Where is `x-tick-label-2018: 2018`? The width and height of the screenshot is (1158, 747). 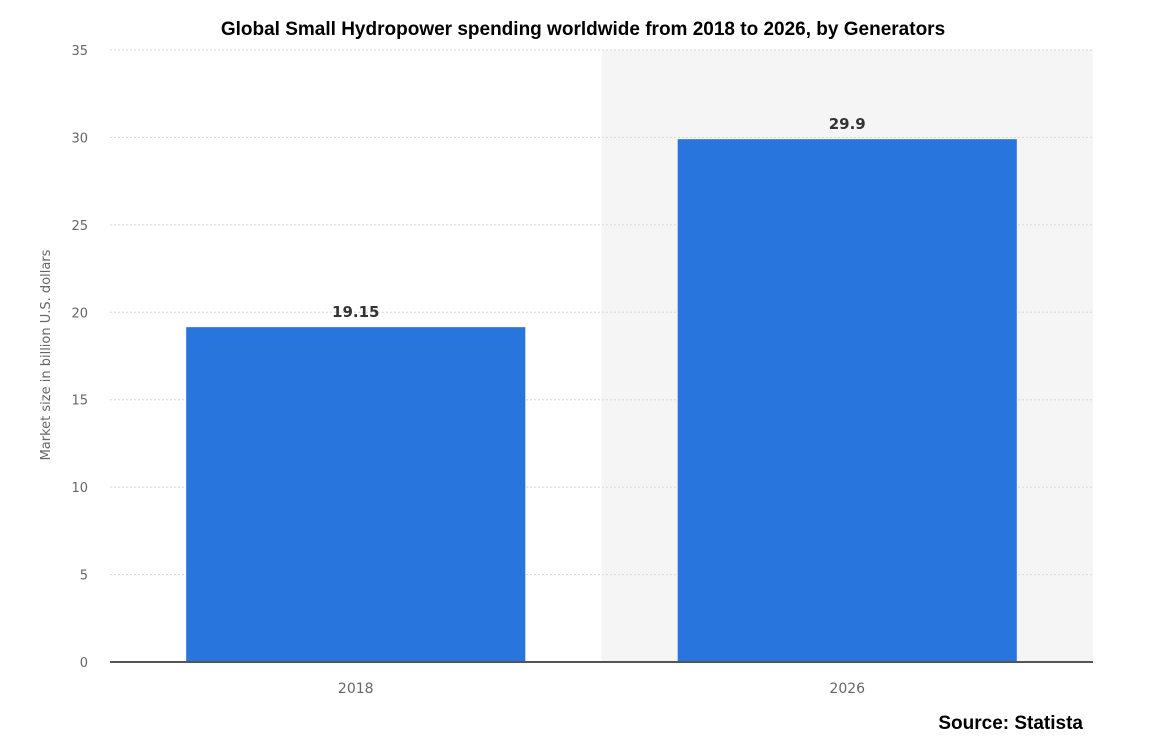 x-tick-label-2018: 2018 is located at coordinates (356, 689).